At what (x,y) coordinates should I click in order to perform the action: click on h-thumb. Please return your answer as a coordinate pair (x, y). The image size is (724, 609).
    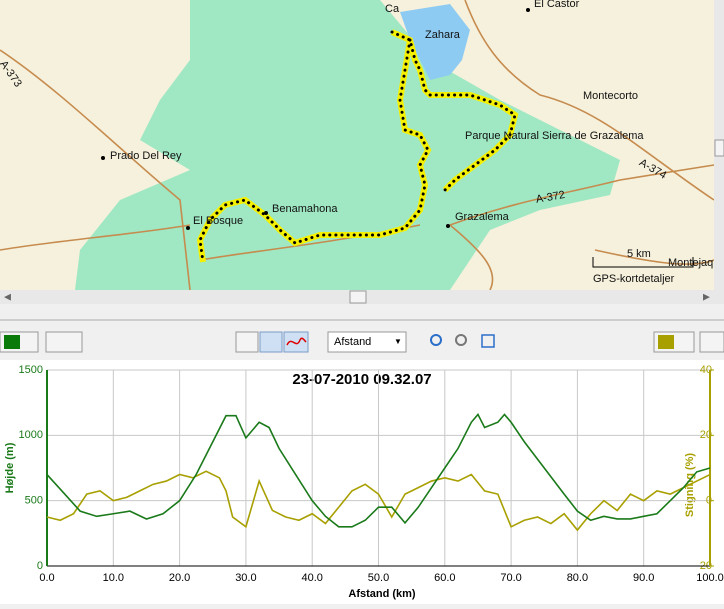
    Looking at the image, I should click on (358, 297).